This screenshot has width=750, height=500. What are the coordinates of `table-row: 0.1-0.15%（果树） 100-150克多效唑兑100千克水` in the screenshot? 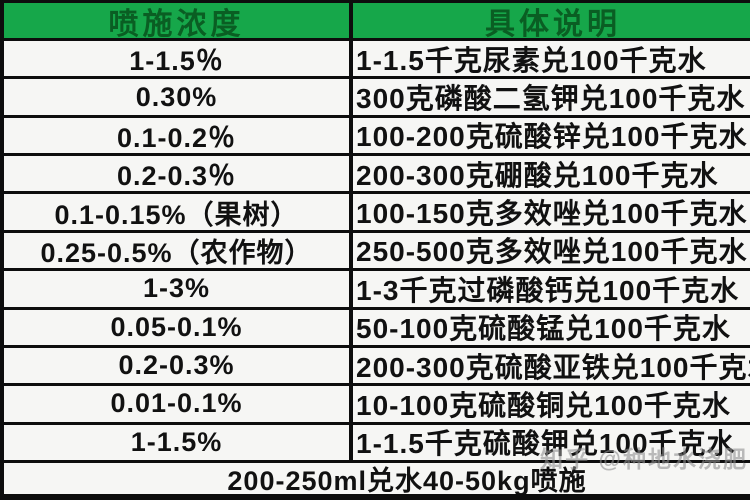 It's located at (377, 212).